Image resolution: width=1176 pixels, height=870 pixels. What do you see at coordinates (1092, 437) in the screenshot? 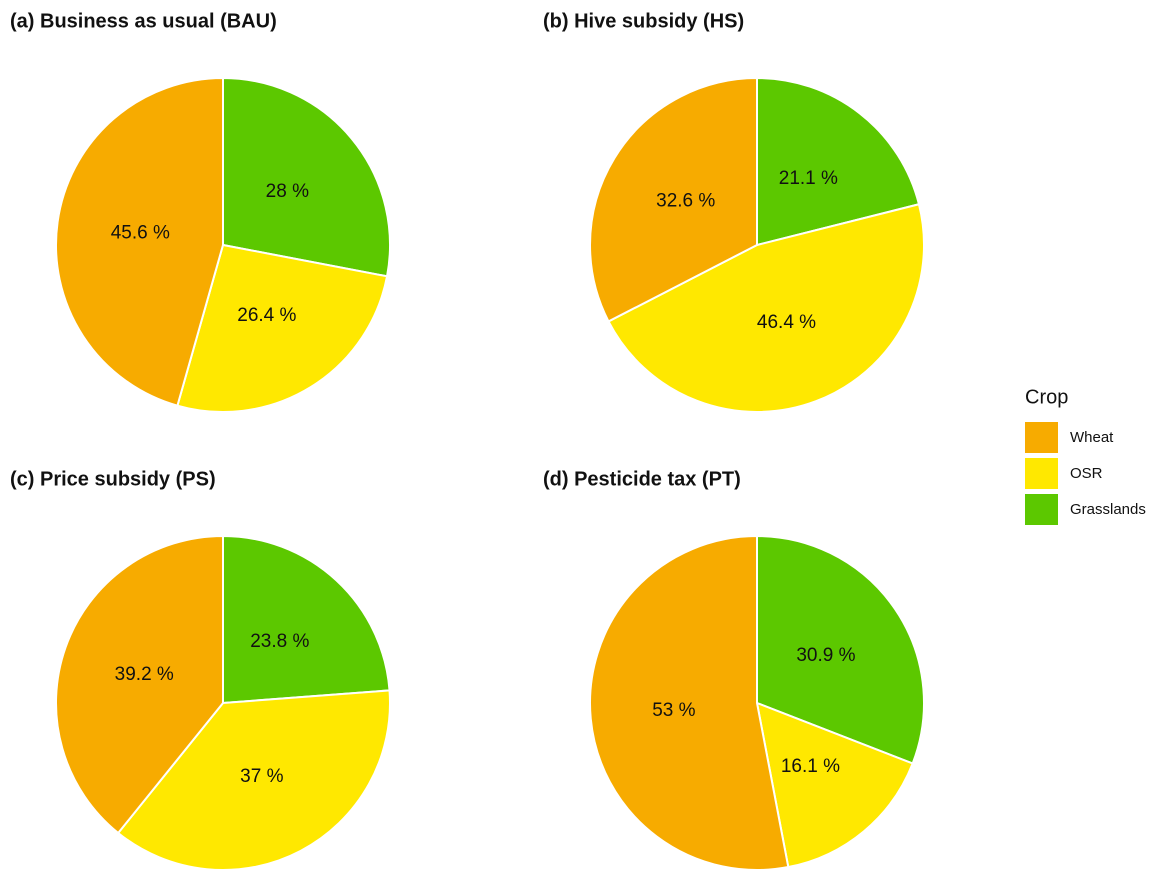
I see `legend-label: Wheat` at bounding box center [1092, 437].